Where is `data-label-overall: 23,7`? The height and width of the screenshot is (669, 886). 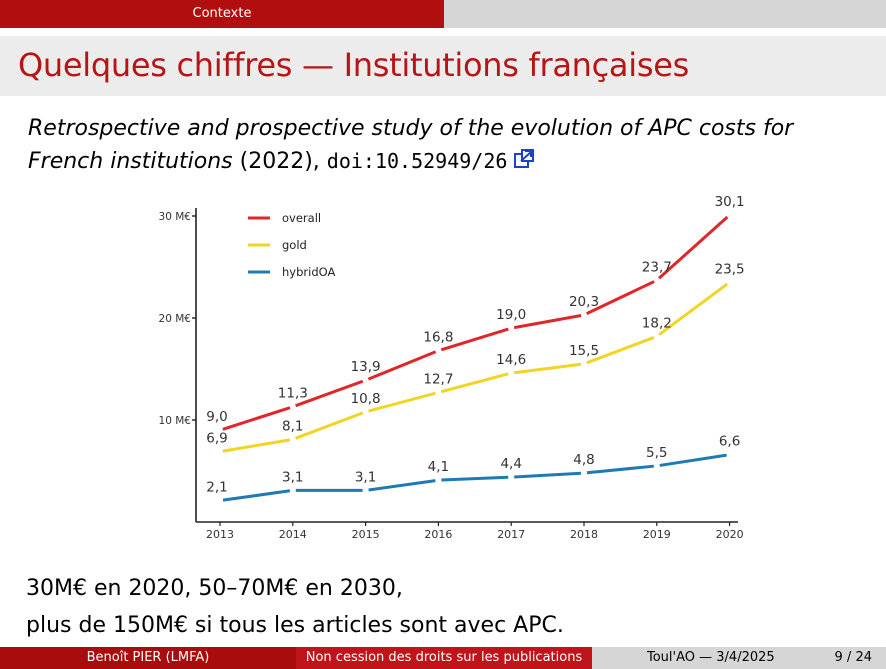 data-label-overall: 23,7 is located at coordinates (657, 267).